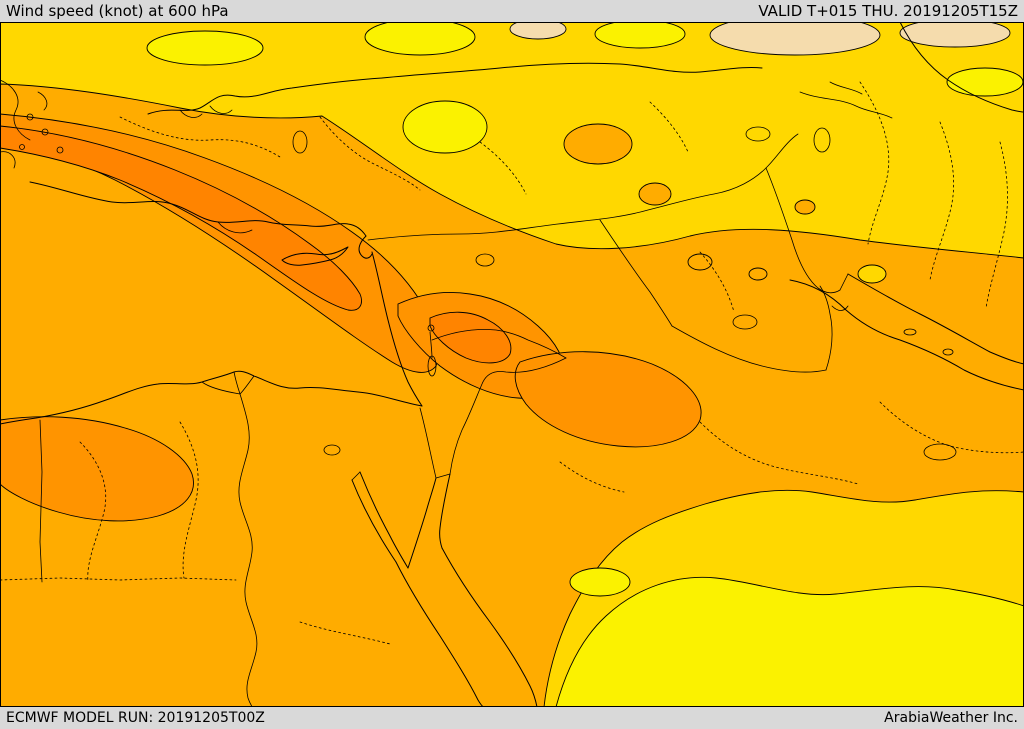 The width and height of the screenshot is (1024, 729). Describe the element at coordinates (928, 342) in the screenshot. I see `gulf-islands` at that location.